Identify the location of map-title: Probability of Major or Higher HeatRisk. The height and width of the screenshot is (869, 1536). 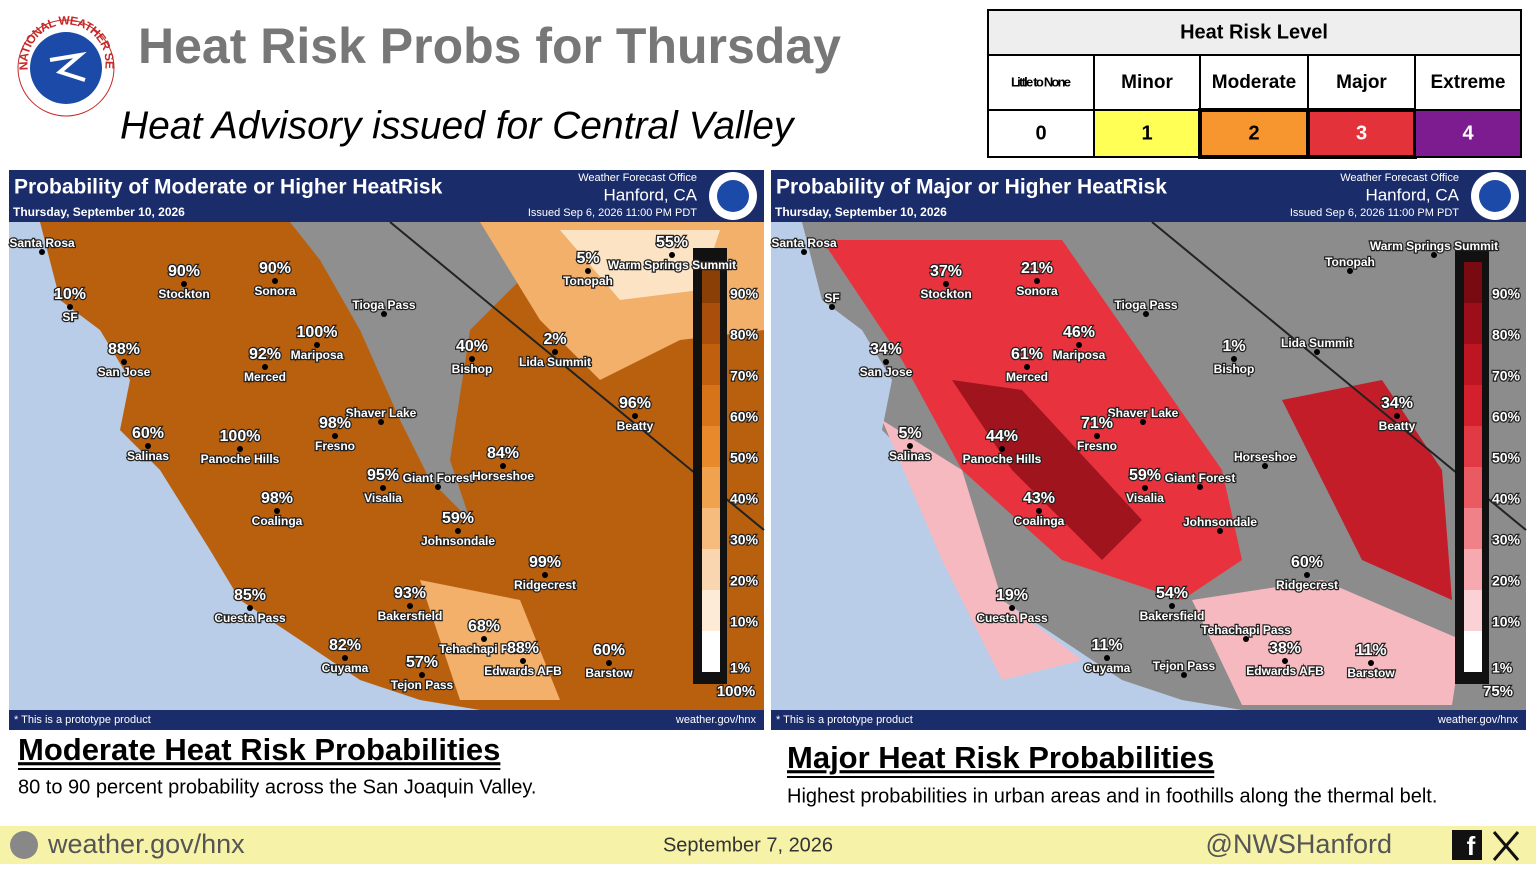
(971, 187).